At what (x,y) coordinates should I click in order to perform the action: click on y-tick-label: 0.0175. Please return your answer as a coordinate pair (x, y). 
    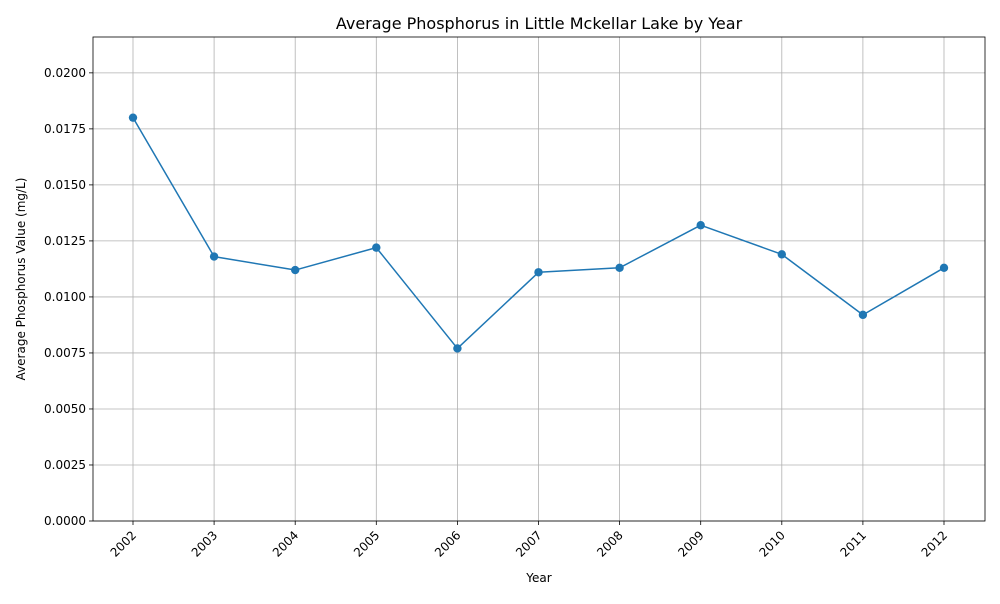
    Looking at the image, I should click on (65, 129).